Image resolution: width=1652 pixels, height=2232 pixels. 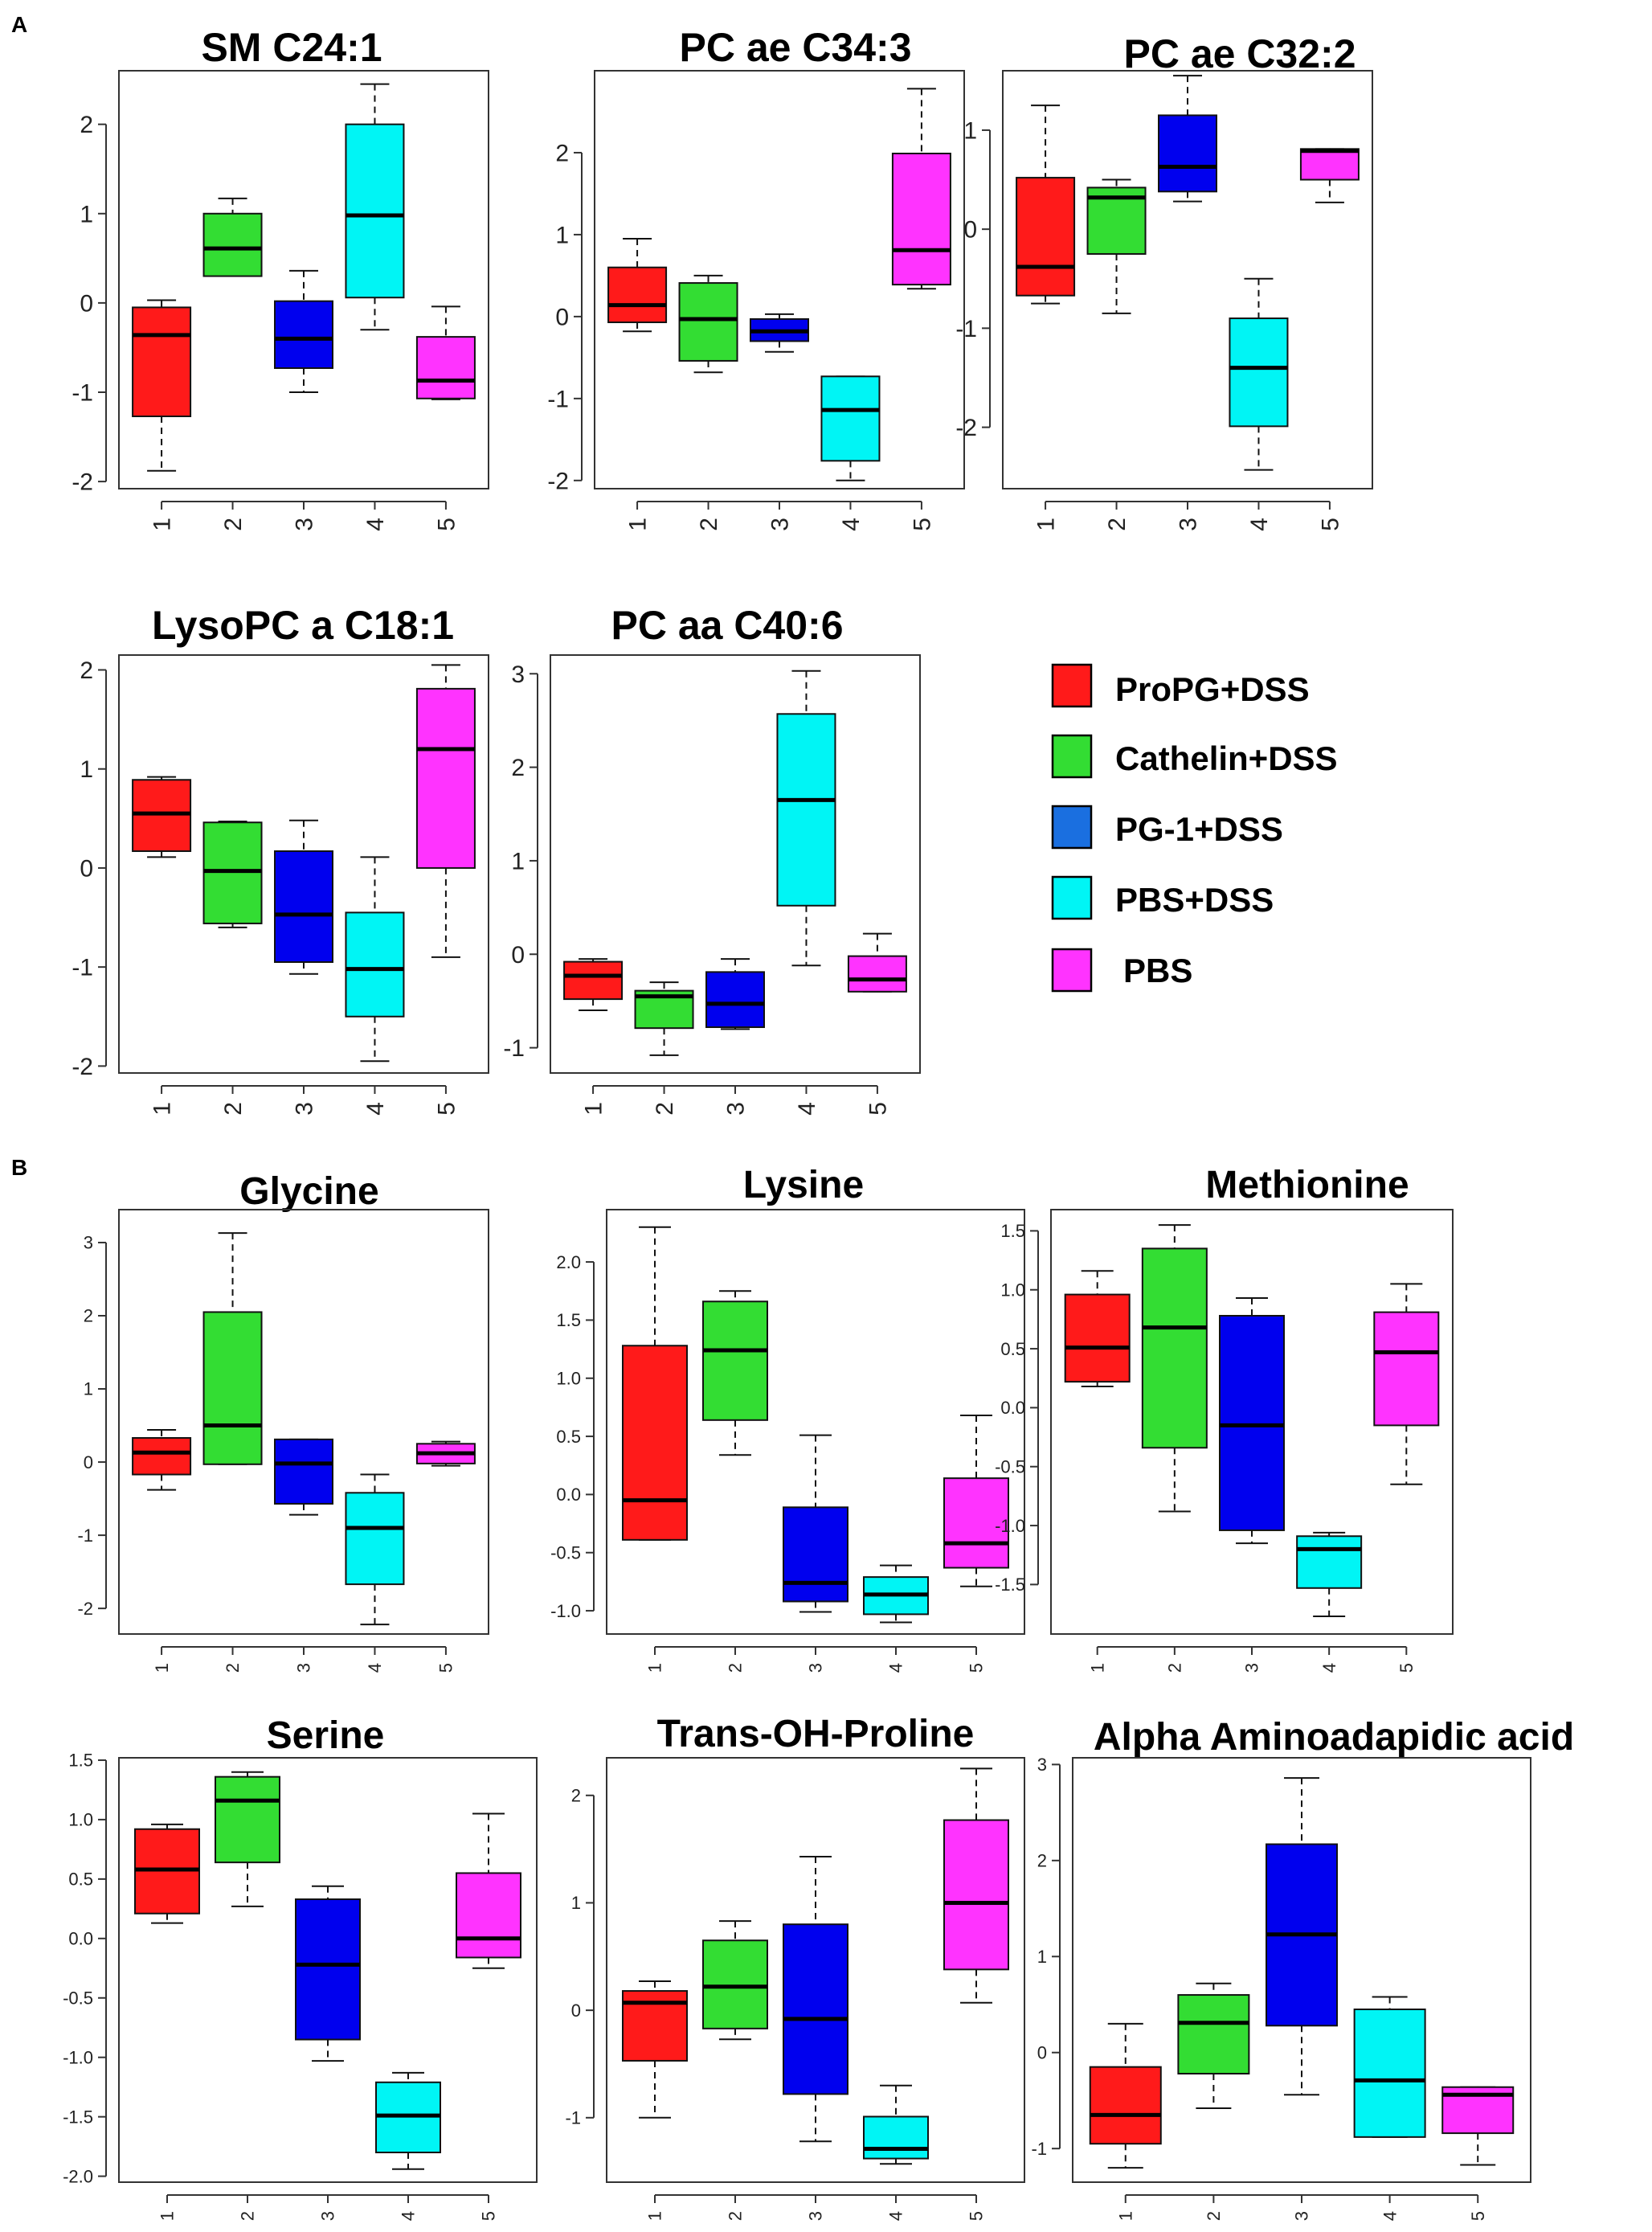 I want to click on plot-6-x-tick-label: 5, so click(x=446, y=1668).